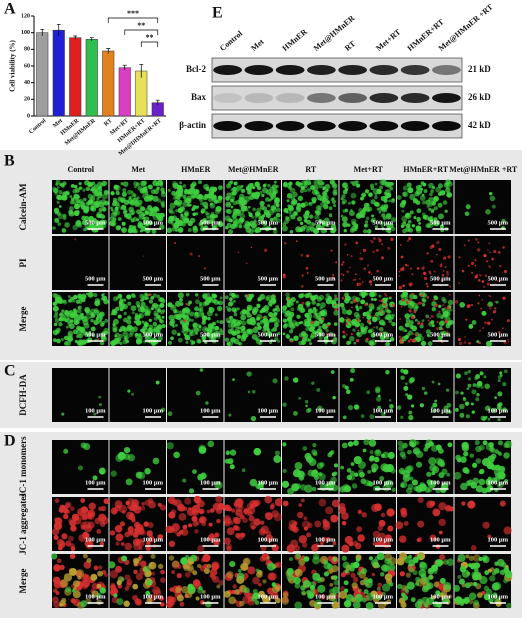 Image resolution: width=532 pixels, height=624 pixels. Describe the element at coordinates (157, 102) in the screenshot. I see `error-bar` at that location.